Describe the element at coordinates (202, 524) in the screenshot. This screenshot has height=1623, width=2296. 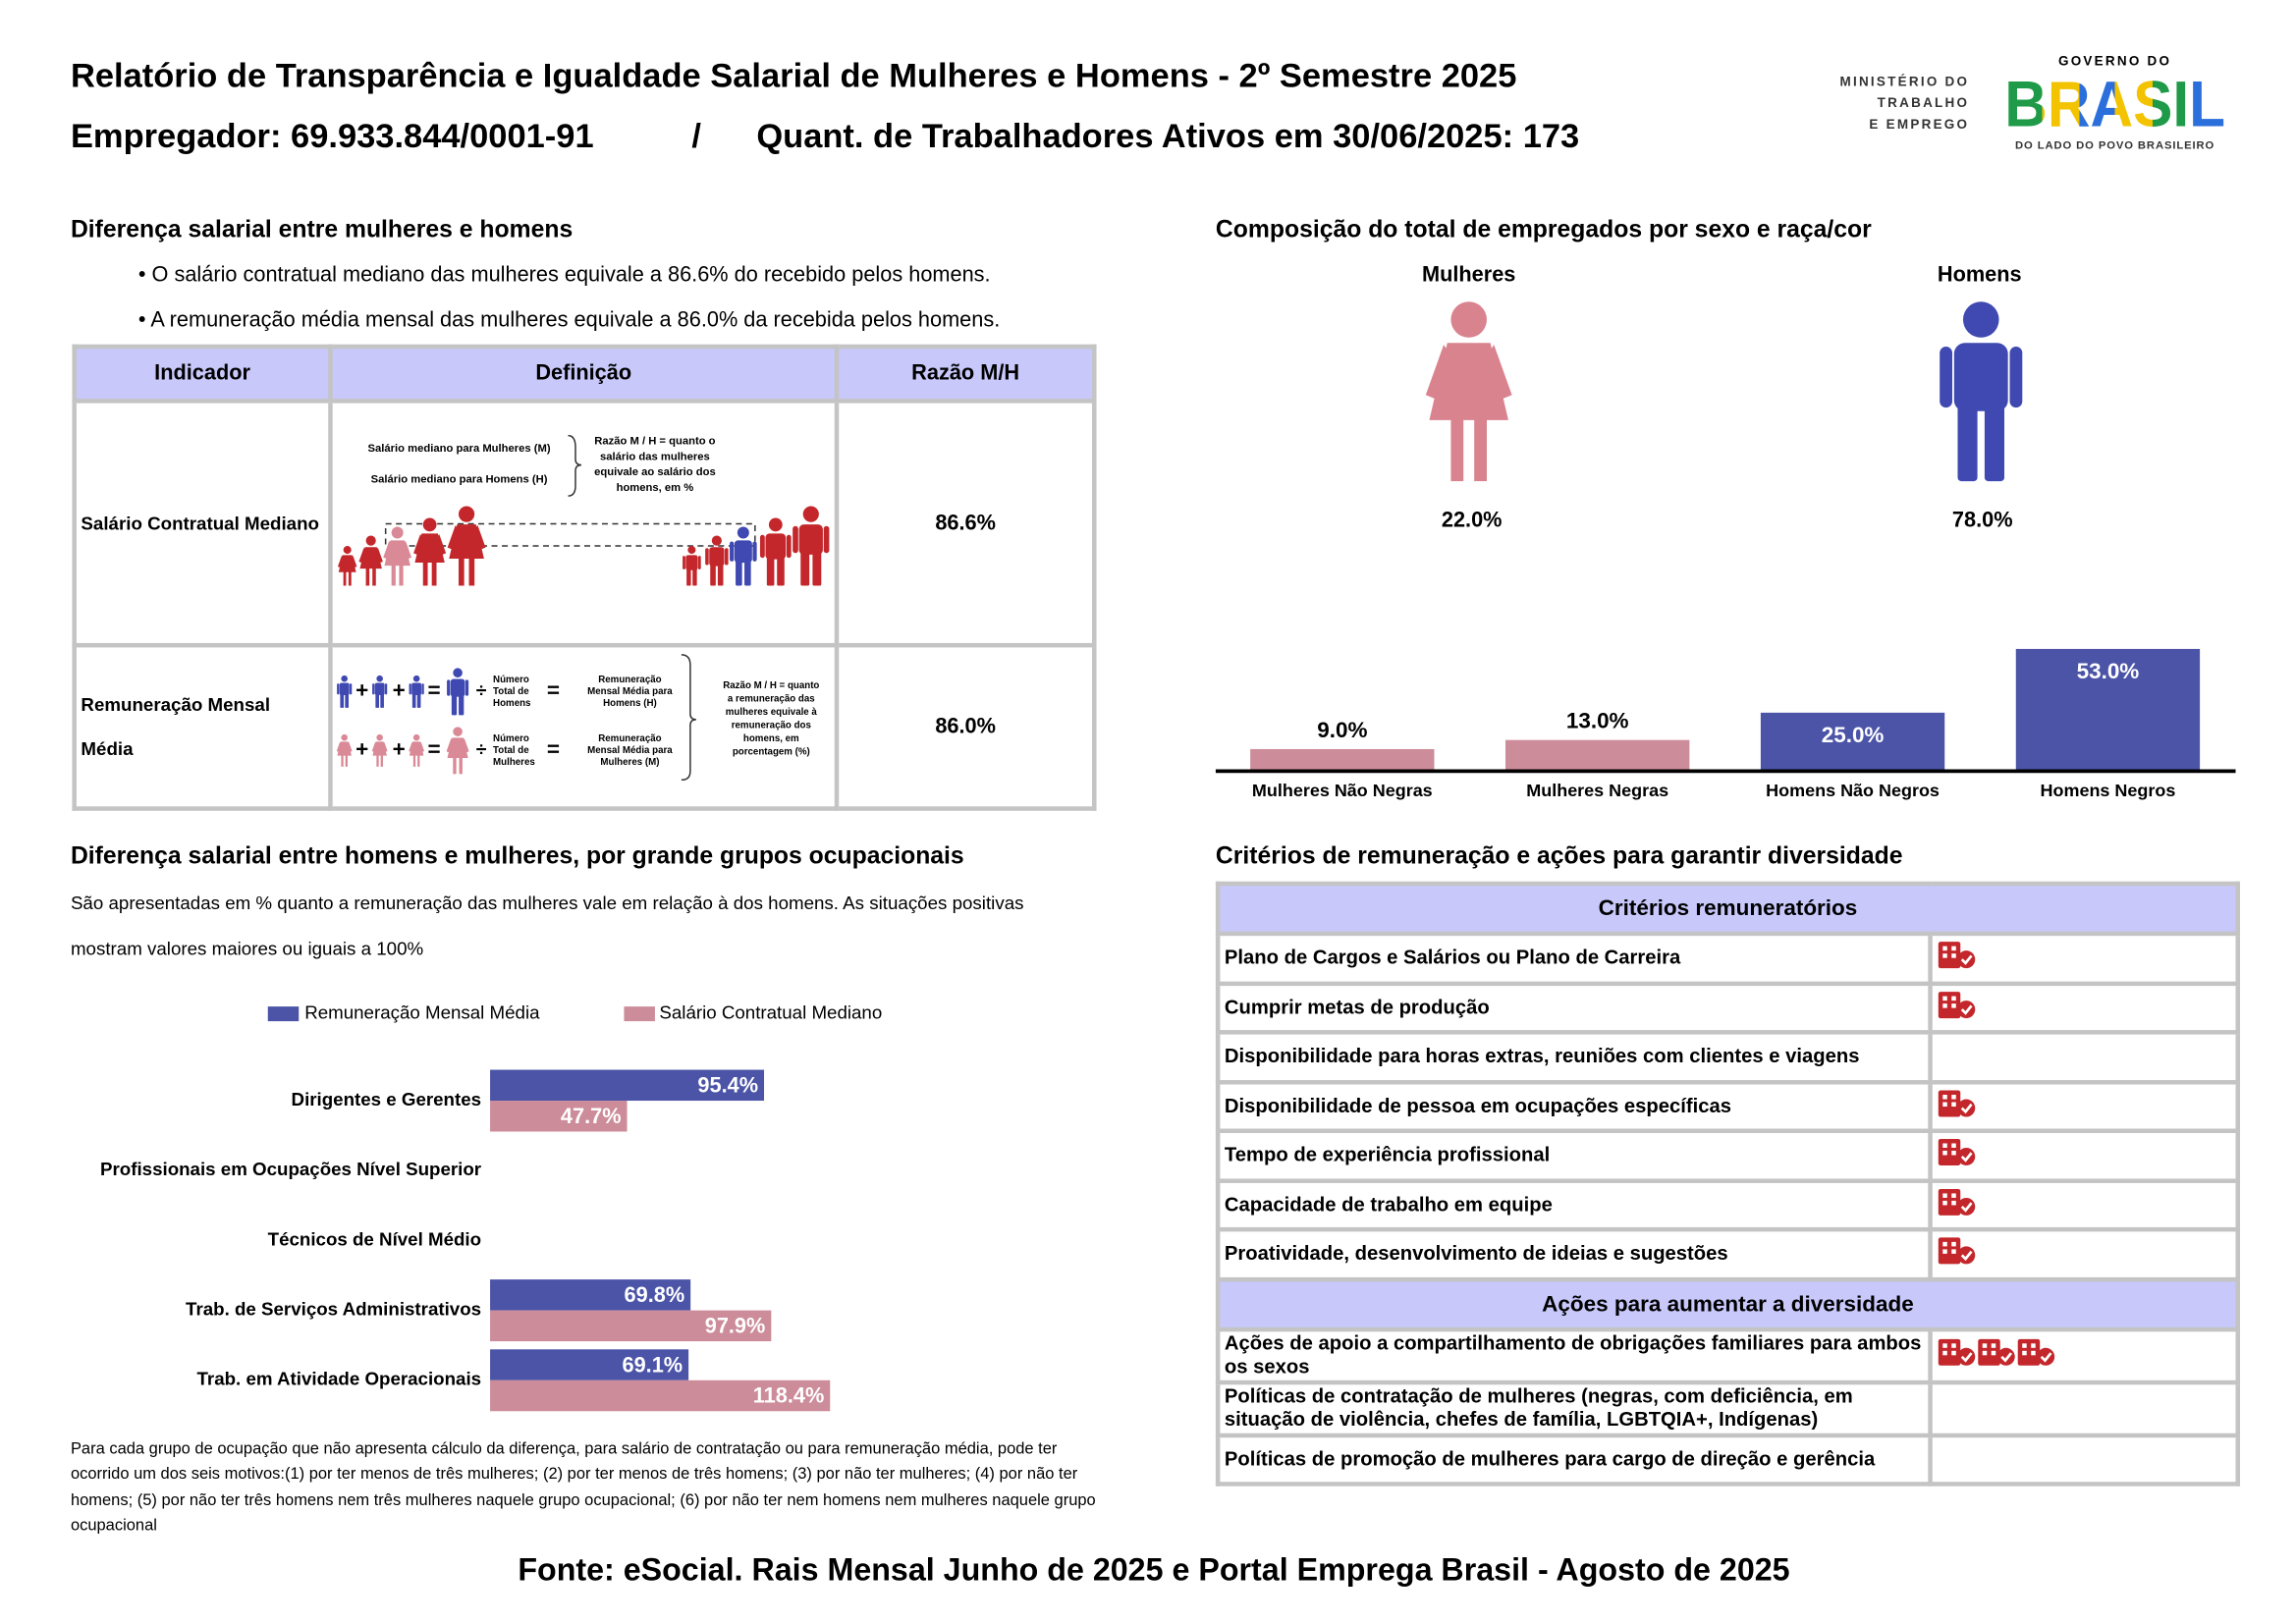
I see `indicator: Salário Contratual Mediano` at that location.